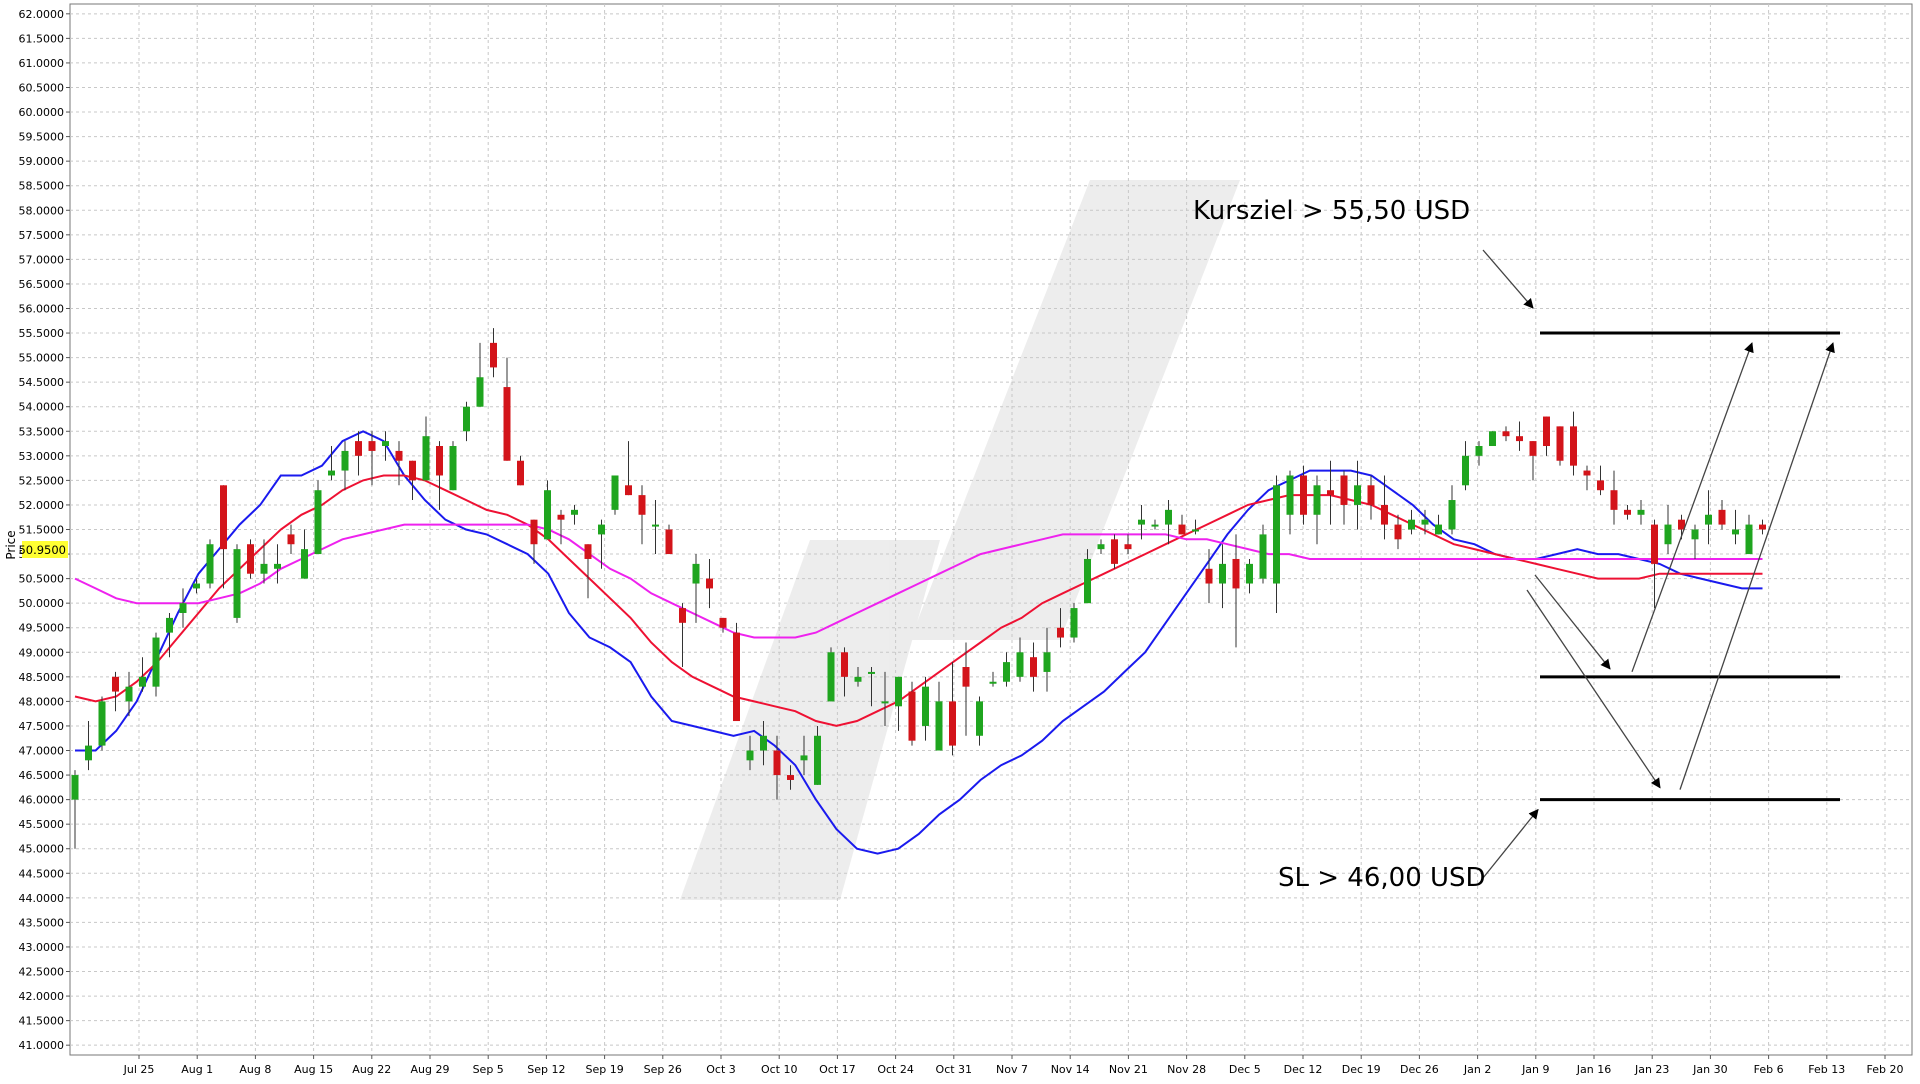  I want to click on x-tick-label: Oct 31, so click(954, 1069).